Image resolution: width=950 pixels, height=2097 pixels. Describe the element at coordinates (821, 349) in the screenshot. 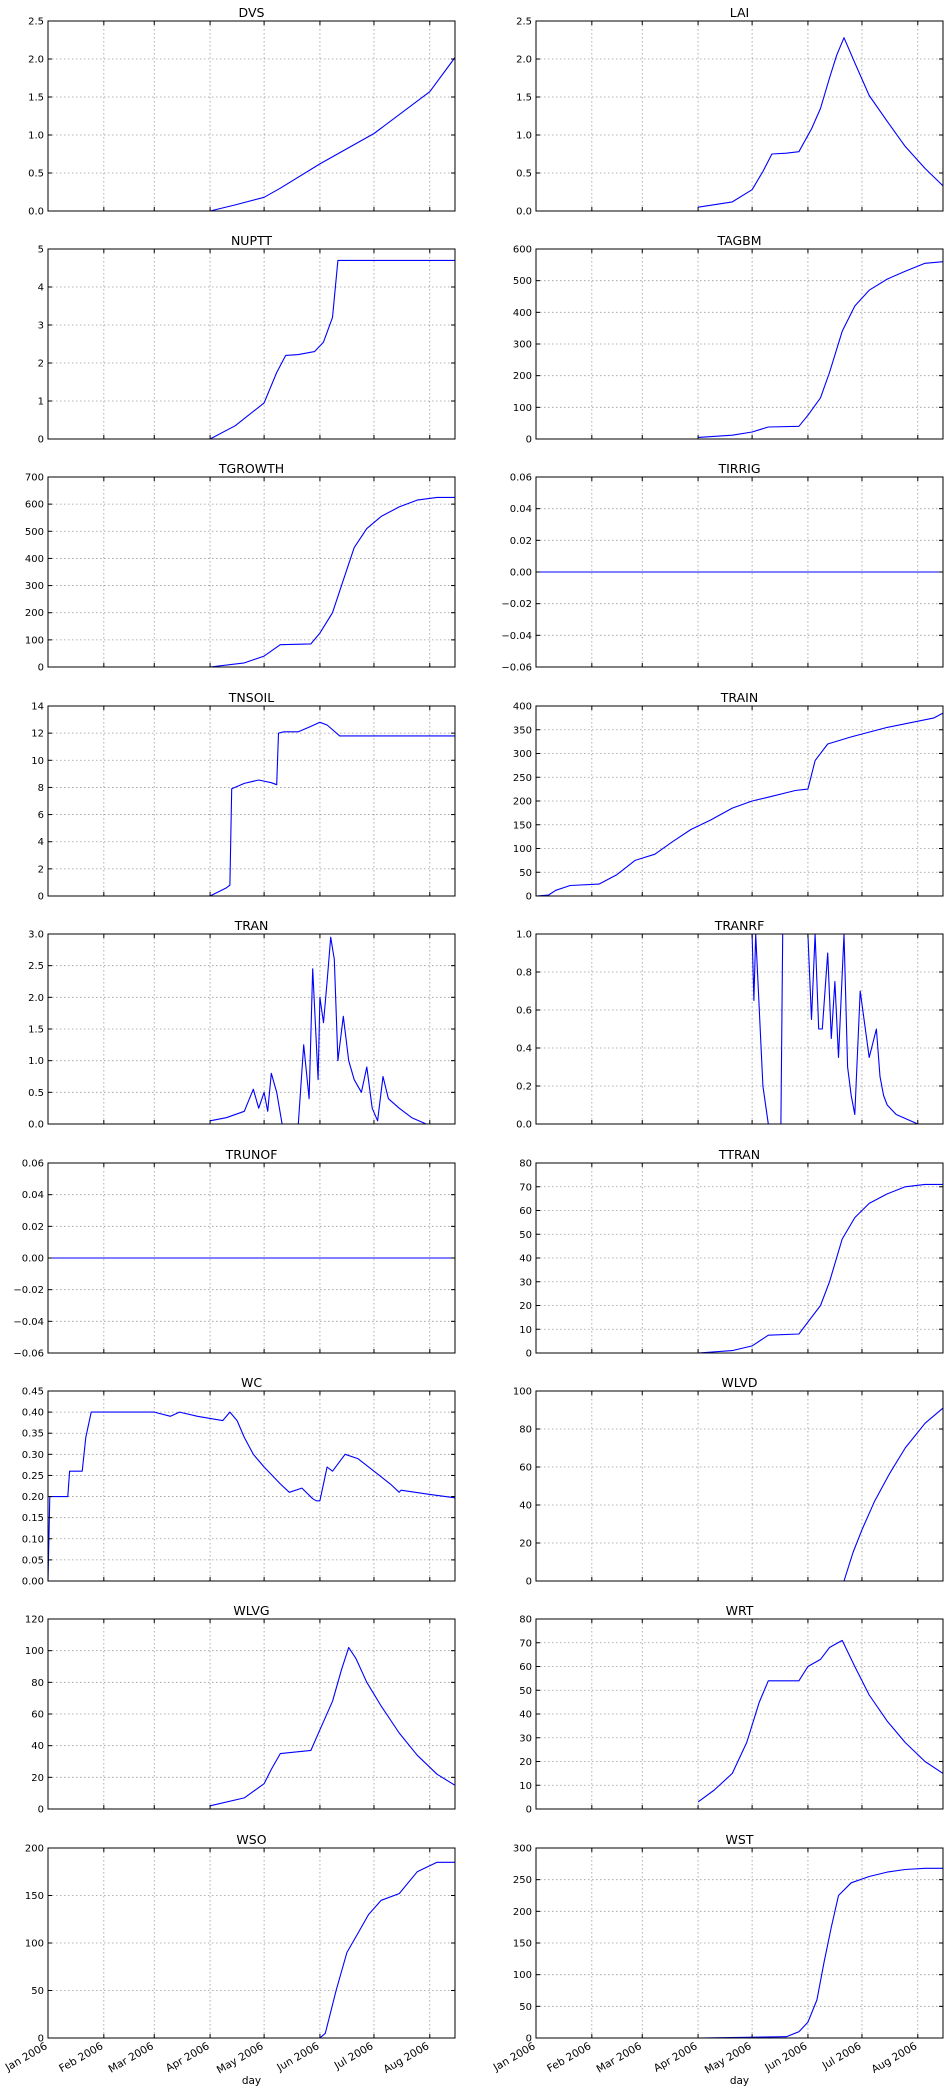

I see `series-line-tagbm` at that location.